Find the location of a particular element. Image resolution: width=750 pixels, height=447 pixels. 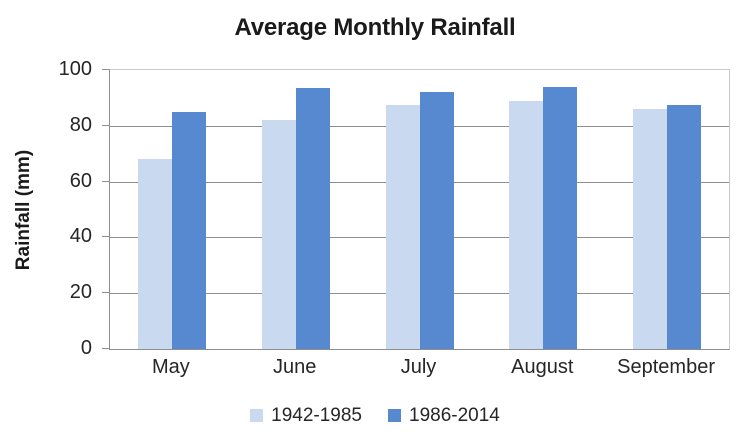

bar-1942-1985-September is located at coordinates (650, 229).